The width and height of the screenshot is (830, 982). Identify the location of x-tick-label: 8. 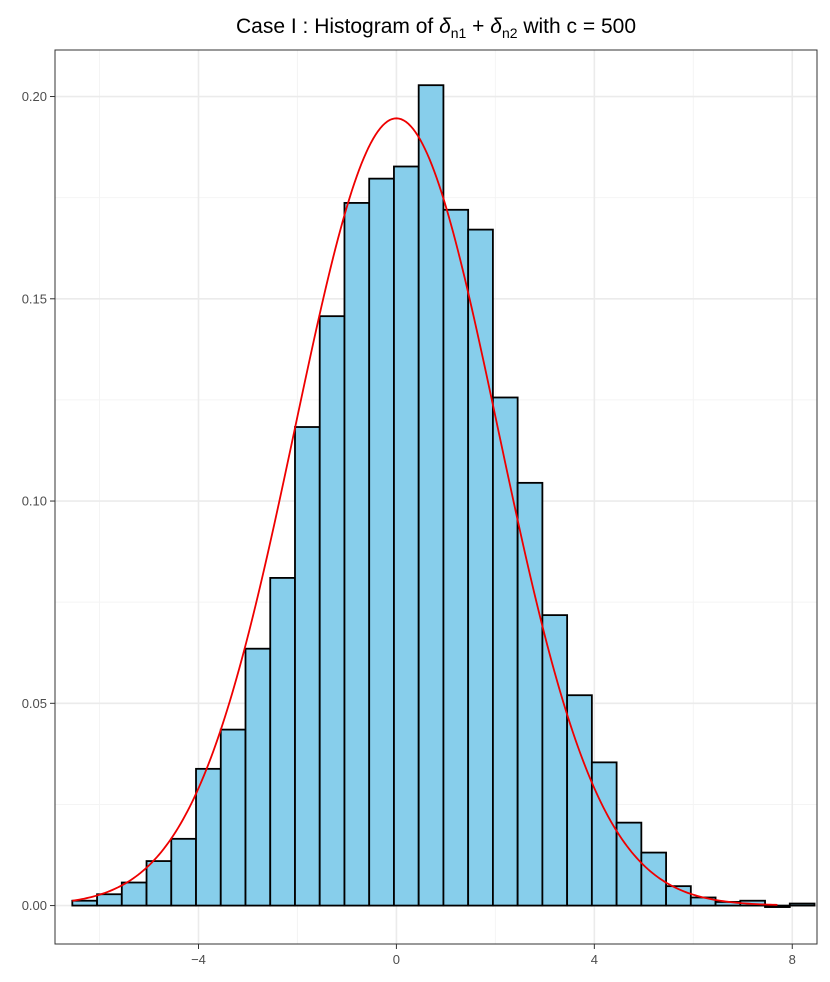
(792, 959).